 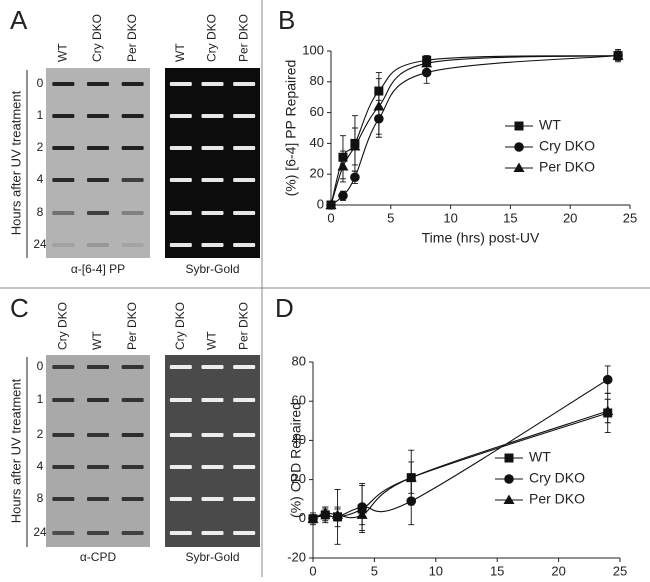 What do you see at coordinates (474, 130) in the screenshot?
I see `series-line` at bounding box center [474, 130].